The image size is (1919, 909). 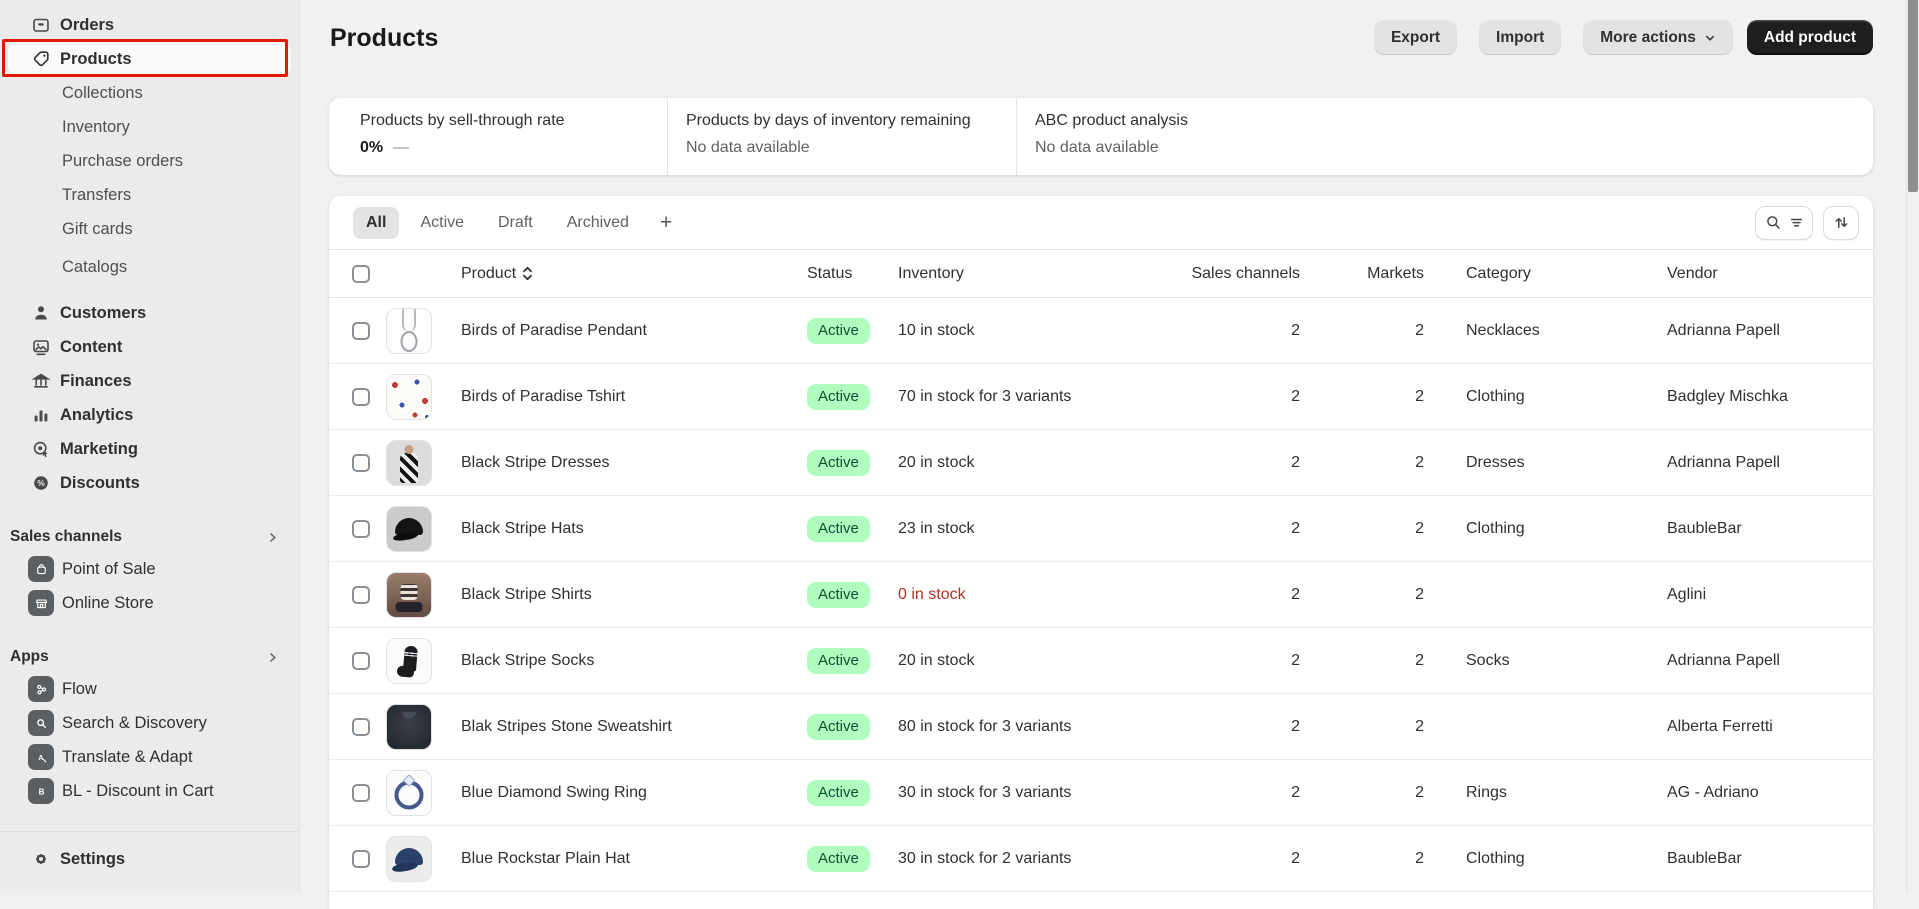 I want to click on search-filter-button, so click(x=1784, y=223).